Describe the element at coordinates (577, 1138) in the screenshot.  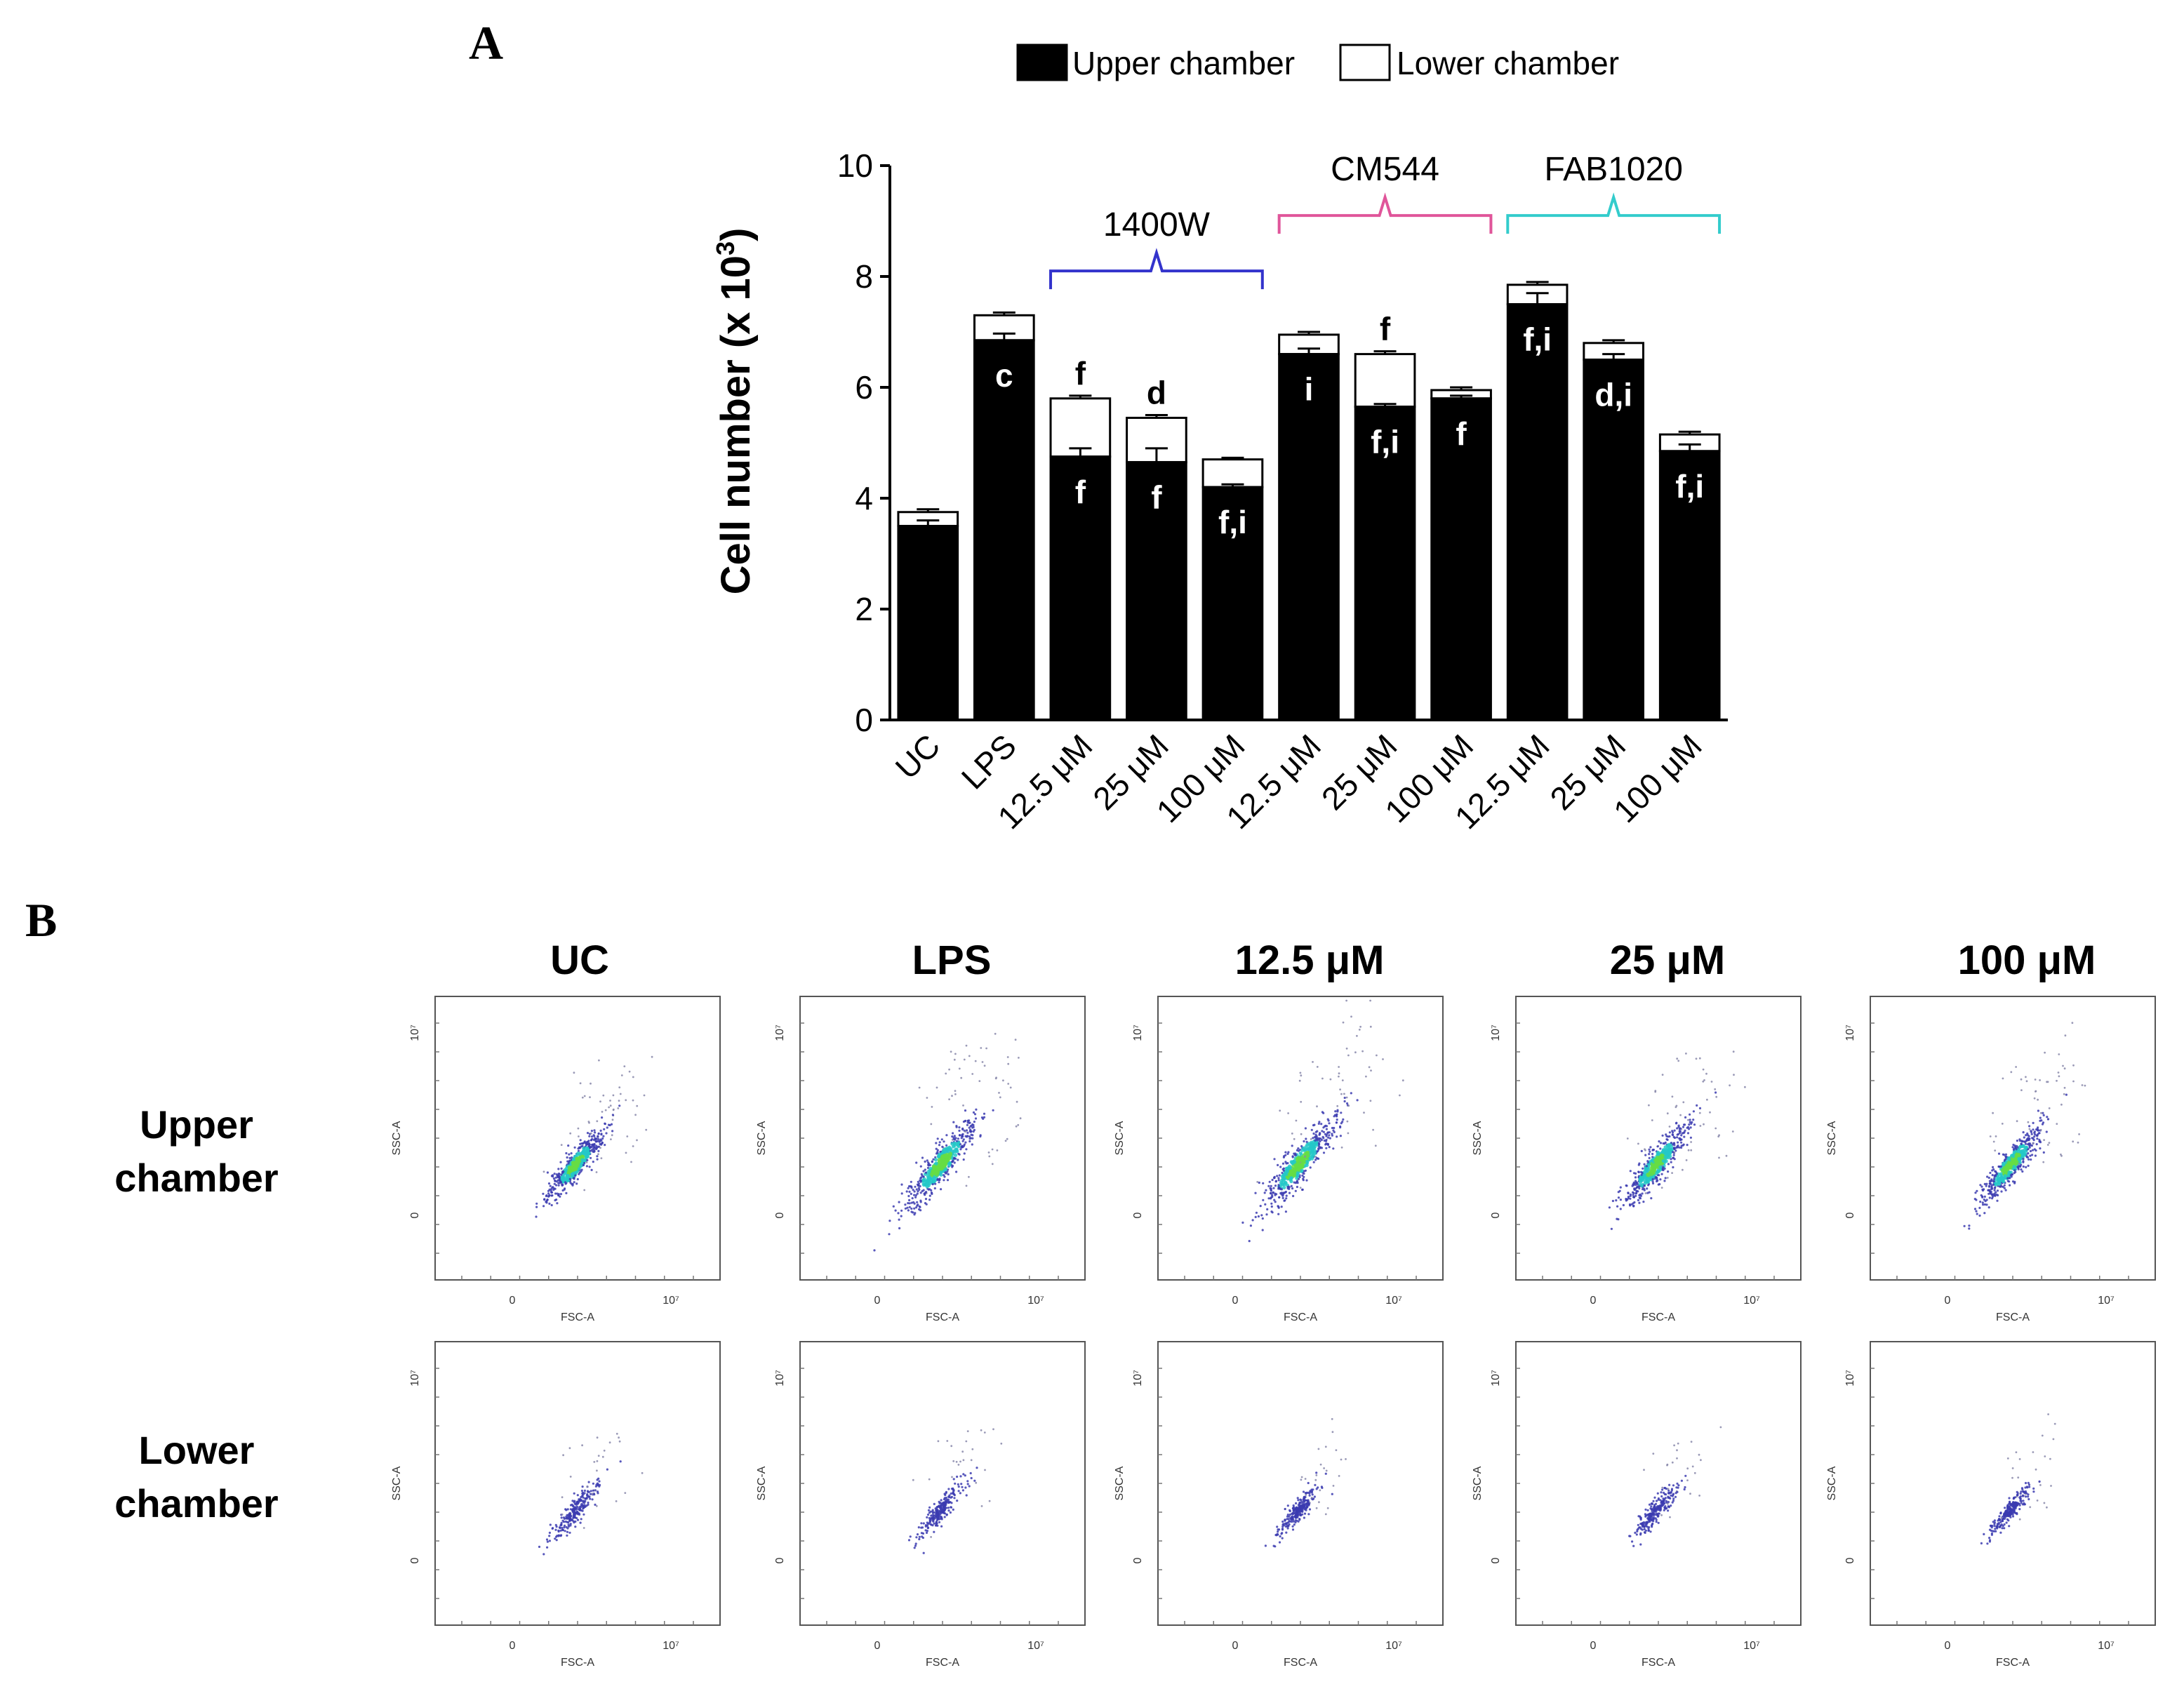
I see `plot-frame` at that location.